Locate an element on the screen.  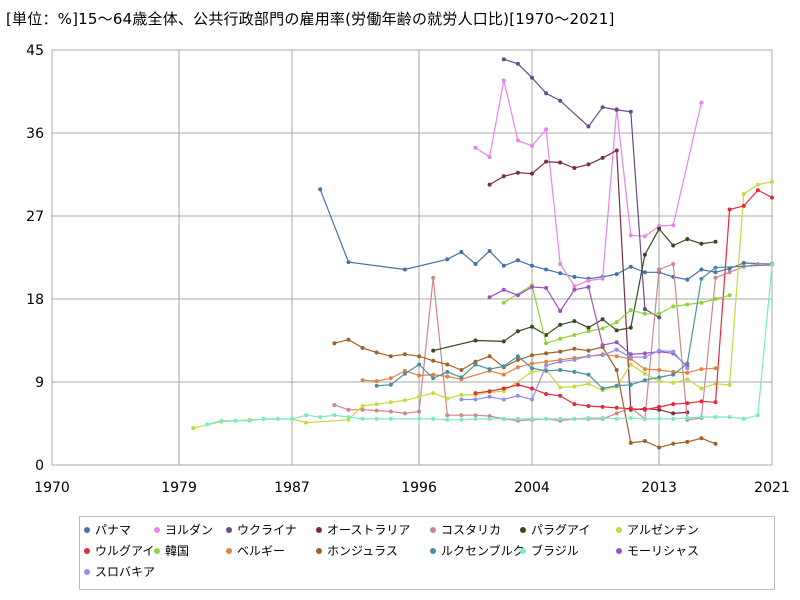
x-tick-label: 2013 is located at coordinates (659, 488).